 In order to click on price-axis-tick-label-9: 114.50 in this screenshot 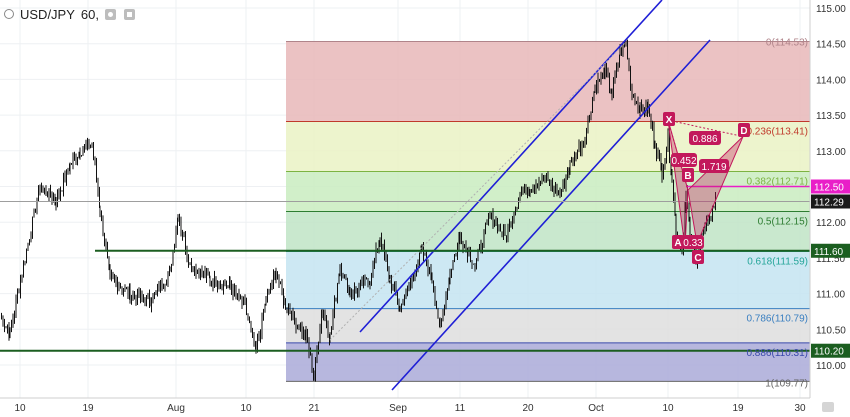, I will do `click(831, 45)`.